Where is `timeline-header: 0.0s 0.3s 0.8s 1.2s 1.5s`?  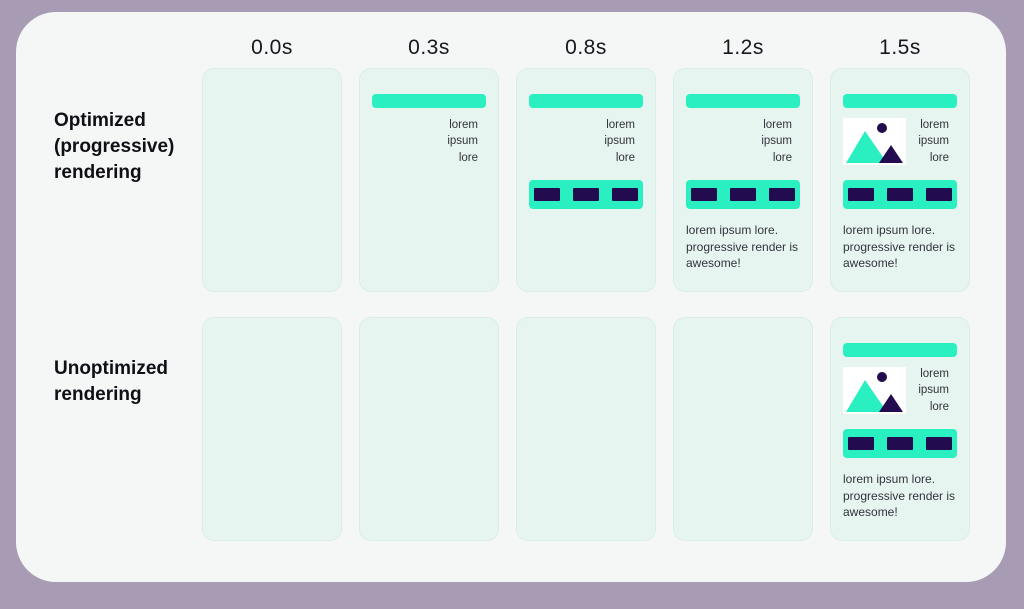 timeline-header: 0.0s 0.3s 0.8s 1.2s 1.5s is located at coordinates (586, 51).